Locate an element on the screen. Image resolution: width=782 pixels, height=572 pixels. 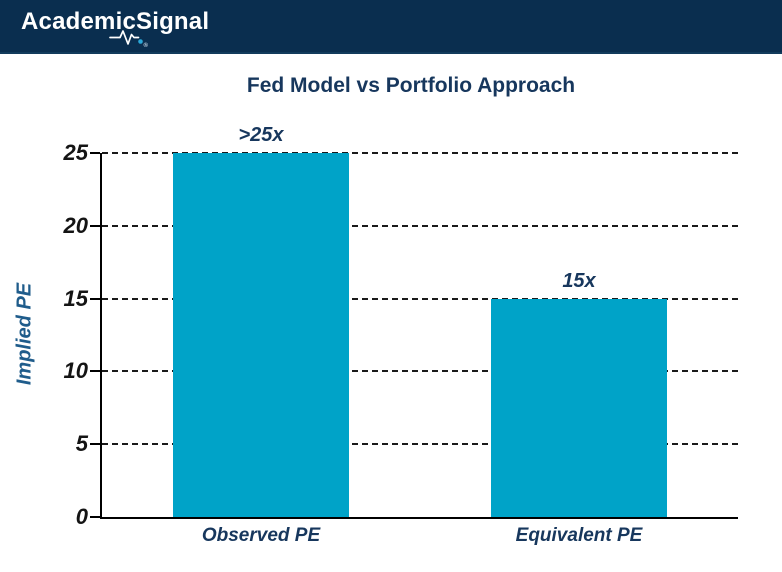
y-tick-label-25: 25 is located at coordinates (75, 152).